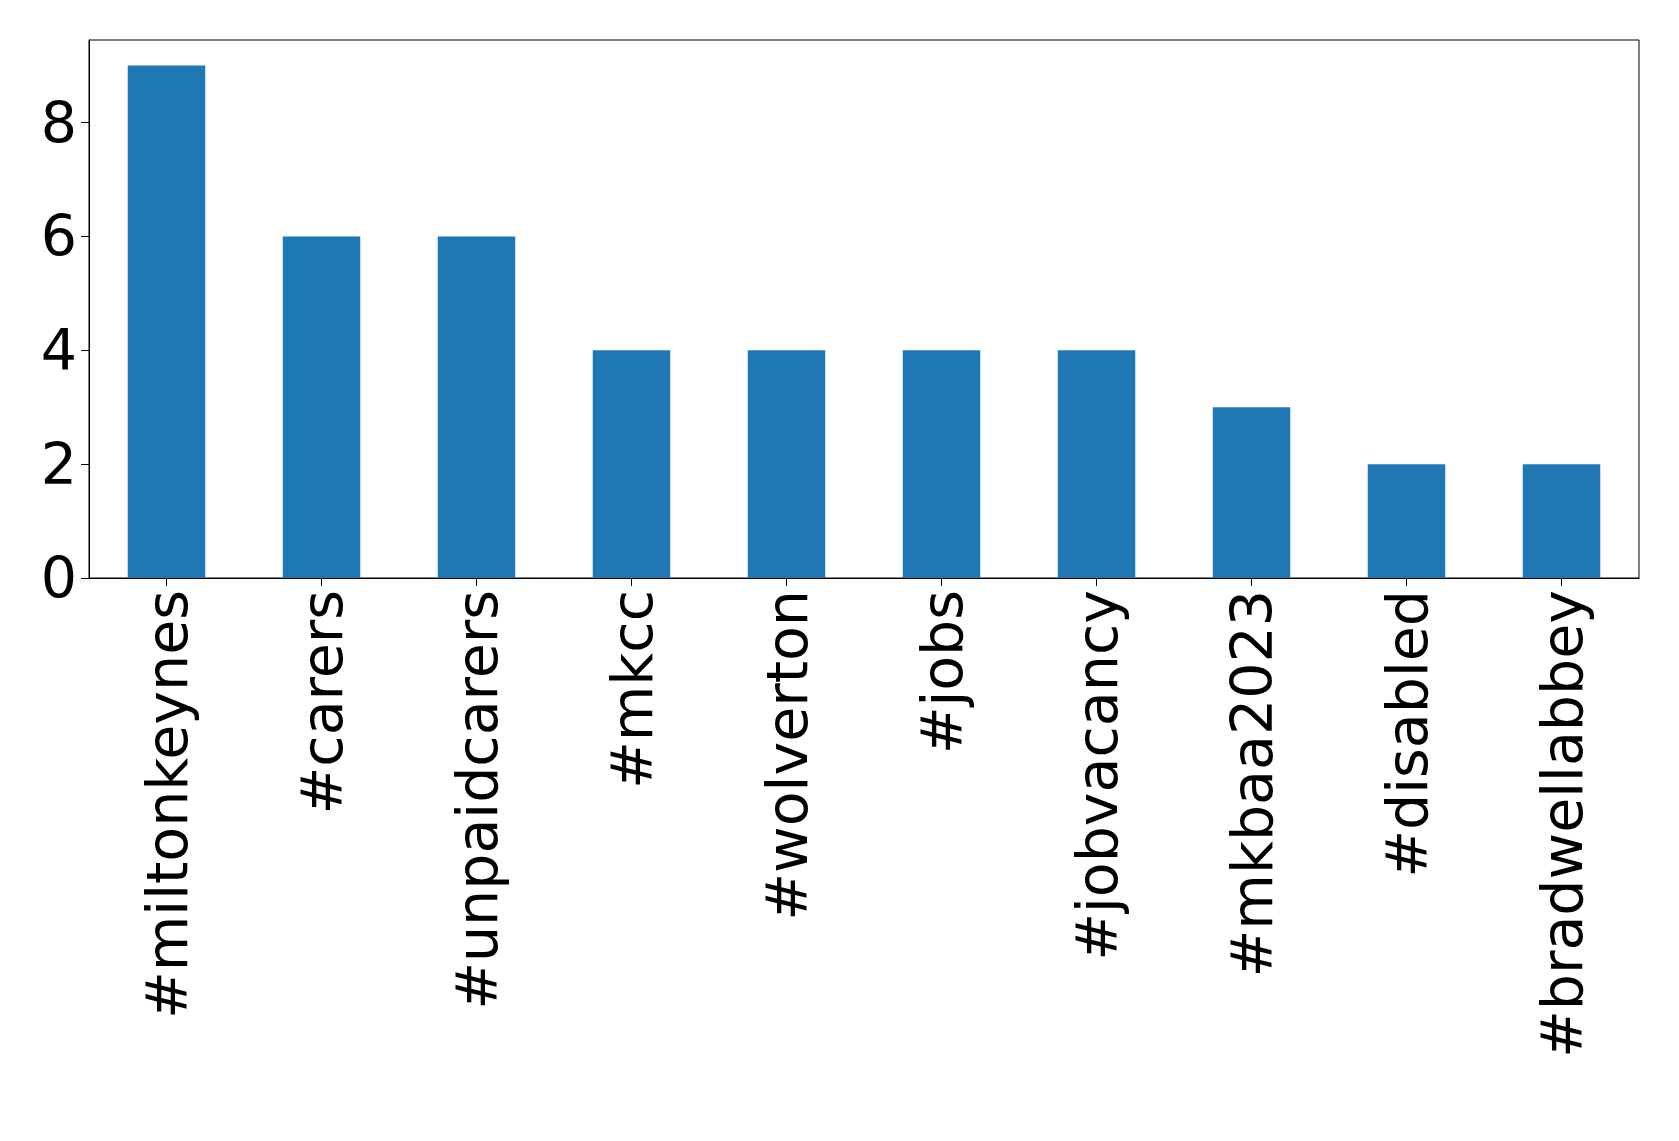 This screenshot has width=1679, height=1141. I want to click on x-tick-label: #mkcc, so click(631, 689).